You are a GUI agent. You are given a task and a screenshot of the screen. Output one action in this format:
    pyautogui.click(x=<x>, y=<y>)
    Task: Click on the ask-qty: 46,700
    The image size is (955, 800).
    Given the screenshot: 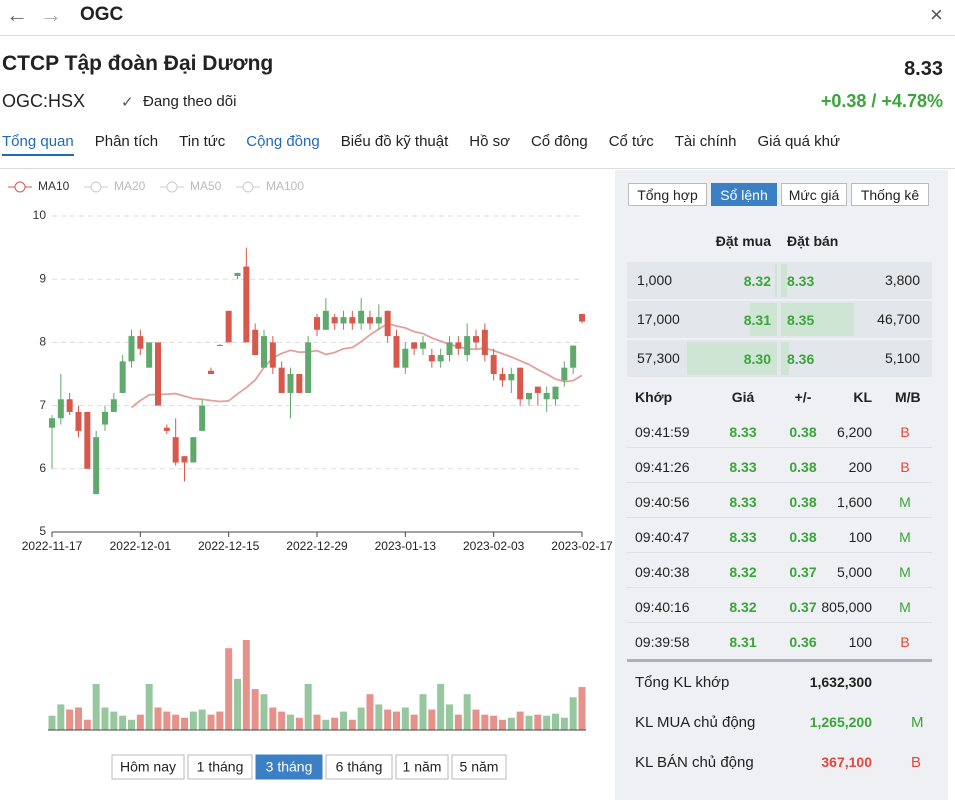 What is the action you would take?
    pyautogui.click(x=898, y=319)
    